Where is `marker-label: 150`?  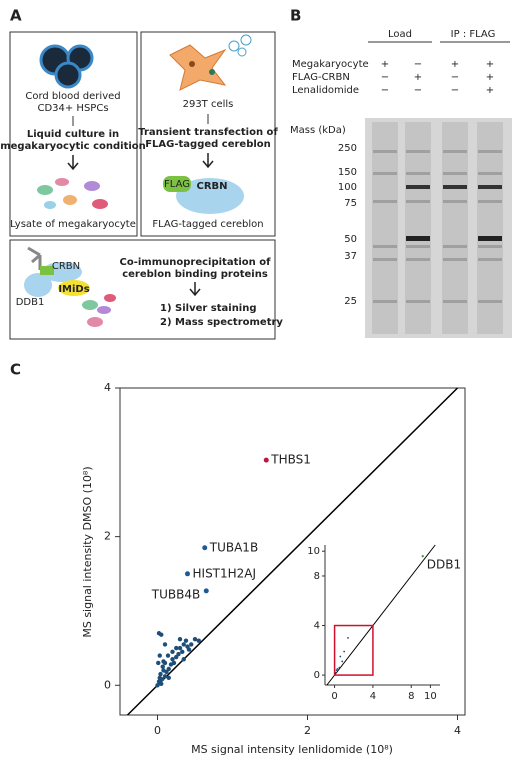
marker-label: 150 is located at coordinates (347, 172).